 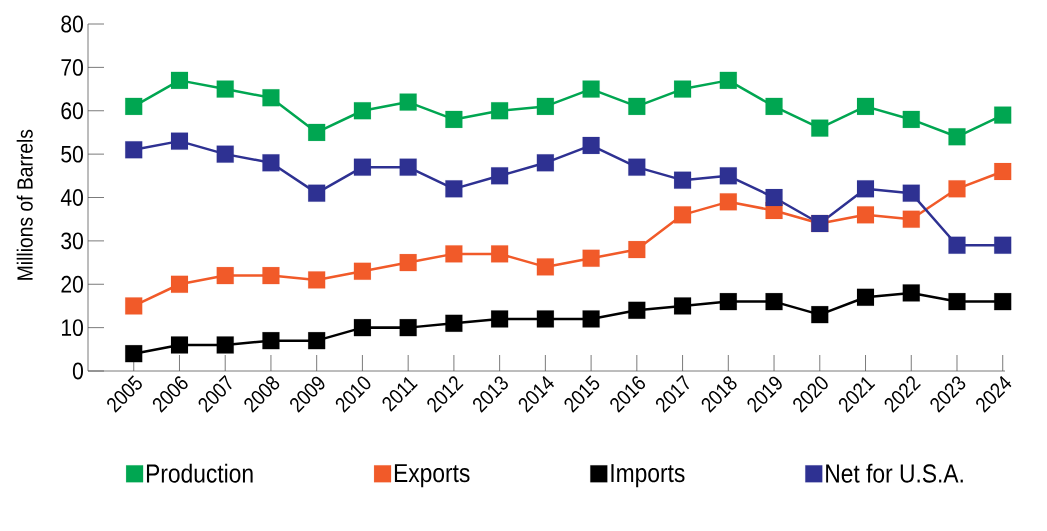 What do you see at coordinates (71, 197) in the screenshot?
I see `y-tick-label: 40` at bounding box center [71, 197].